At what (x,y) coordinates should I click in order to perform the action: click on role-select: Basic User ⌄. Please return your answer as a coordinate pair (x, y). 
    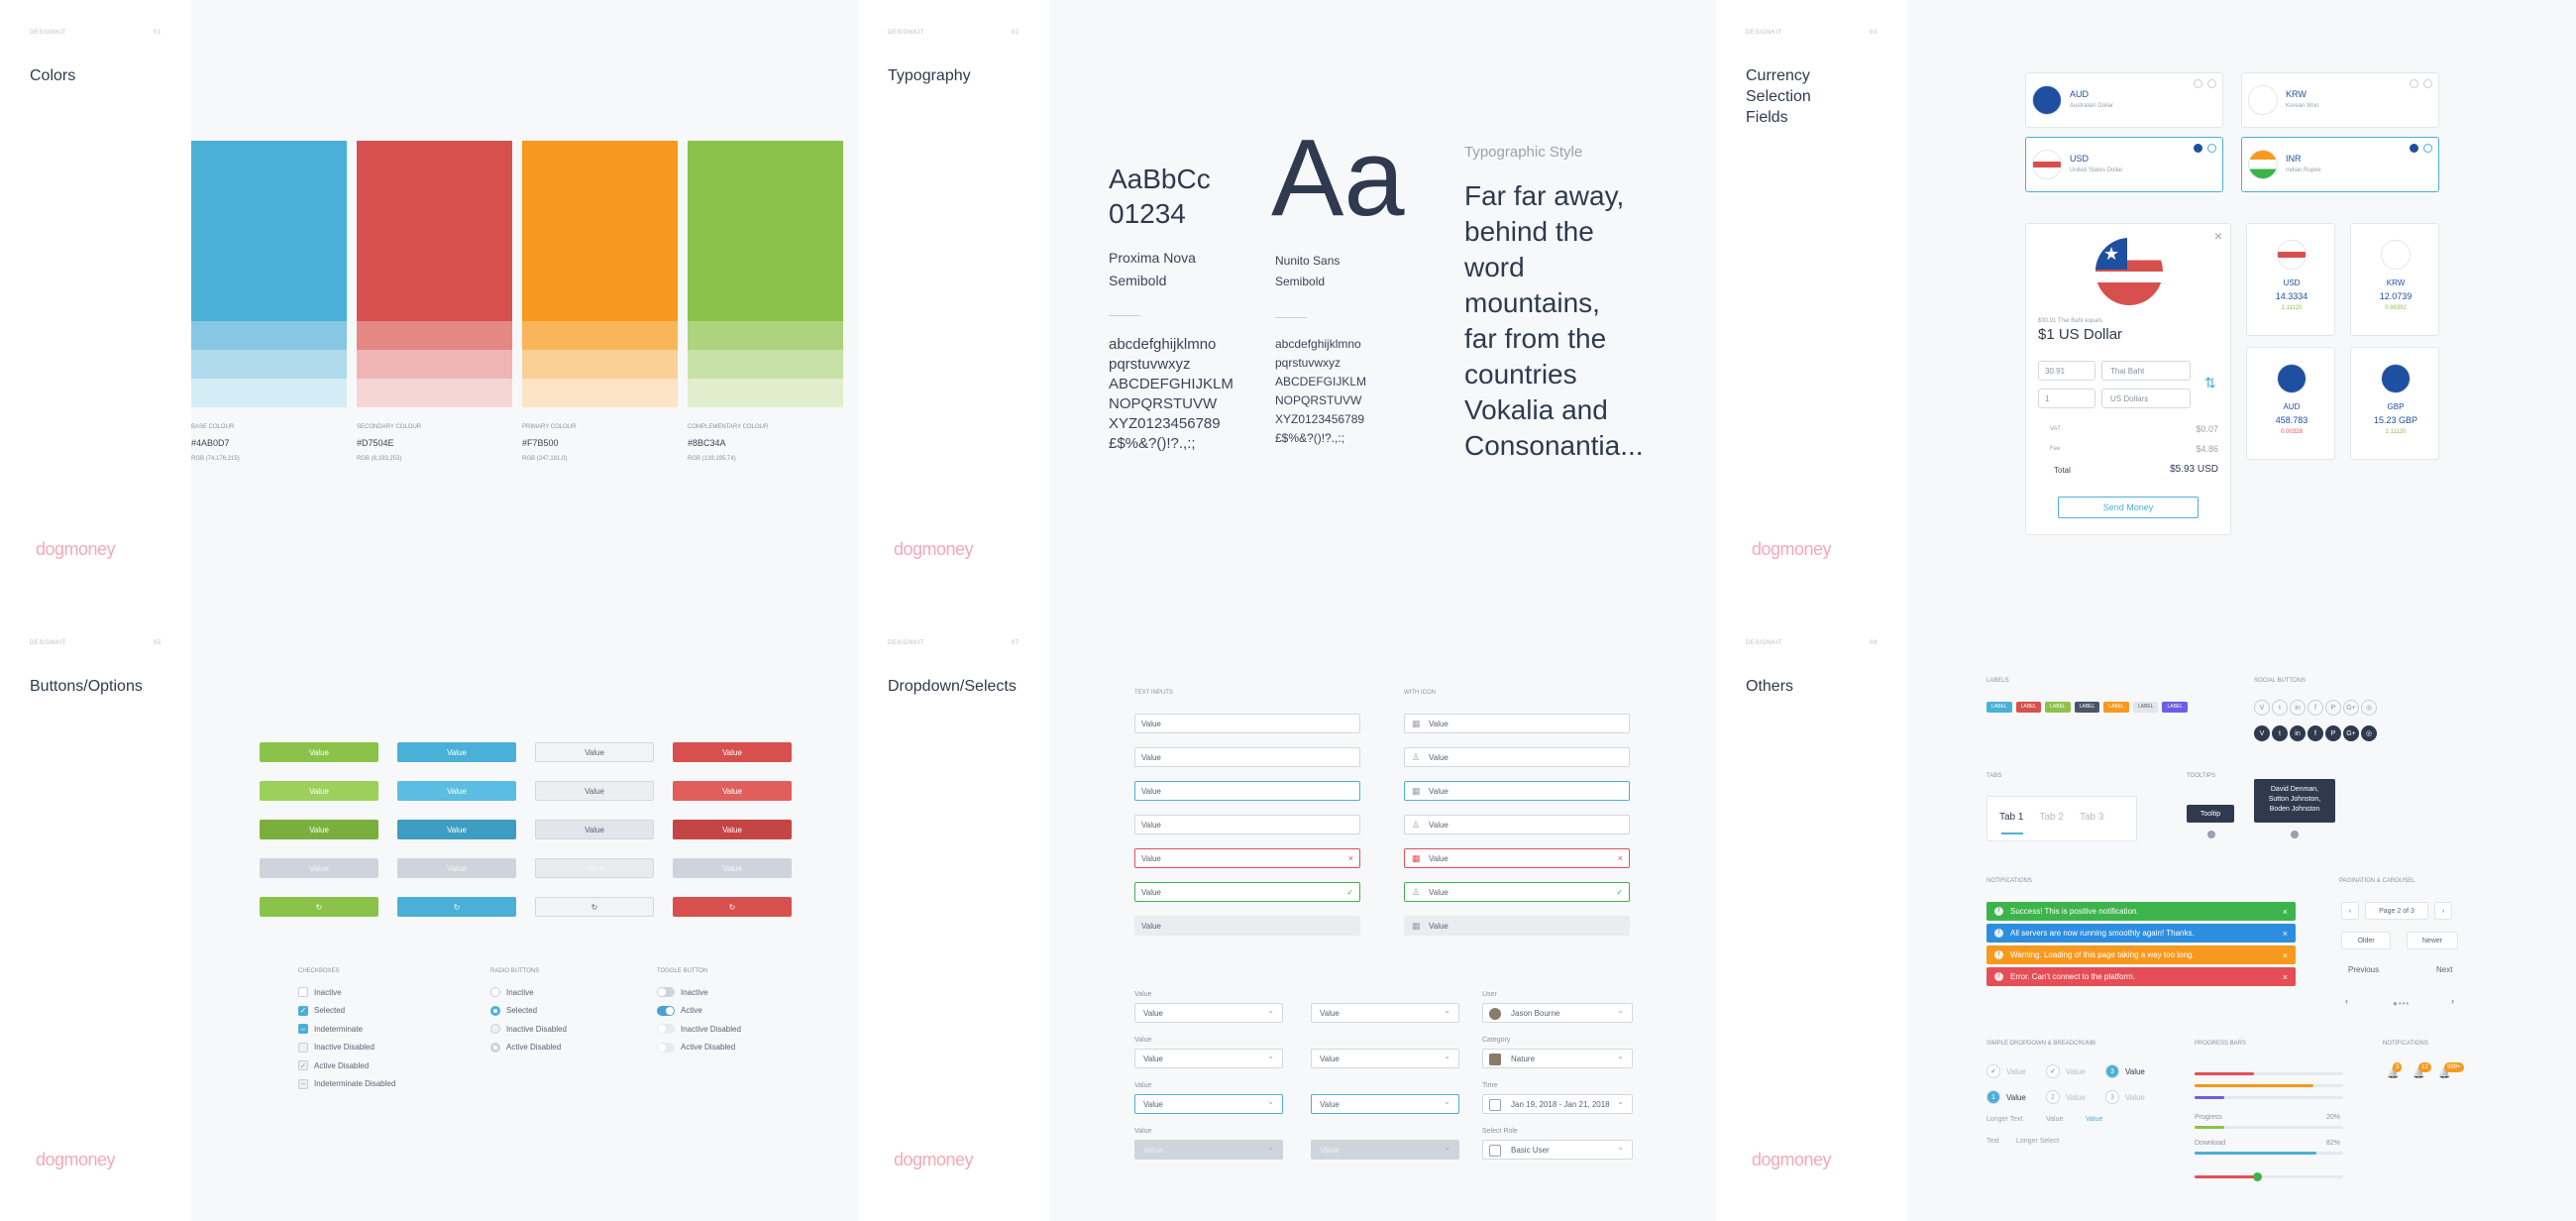
    Looking at the image, I should click on (1557, 1150).